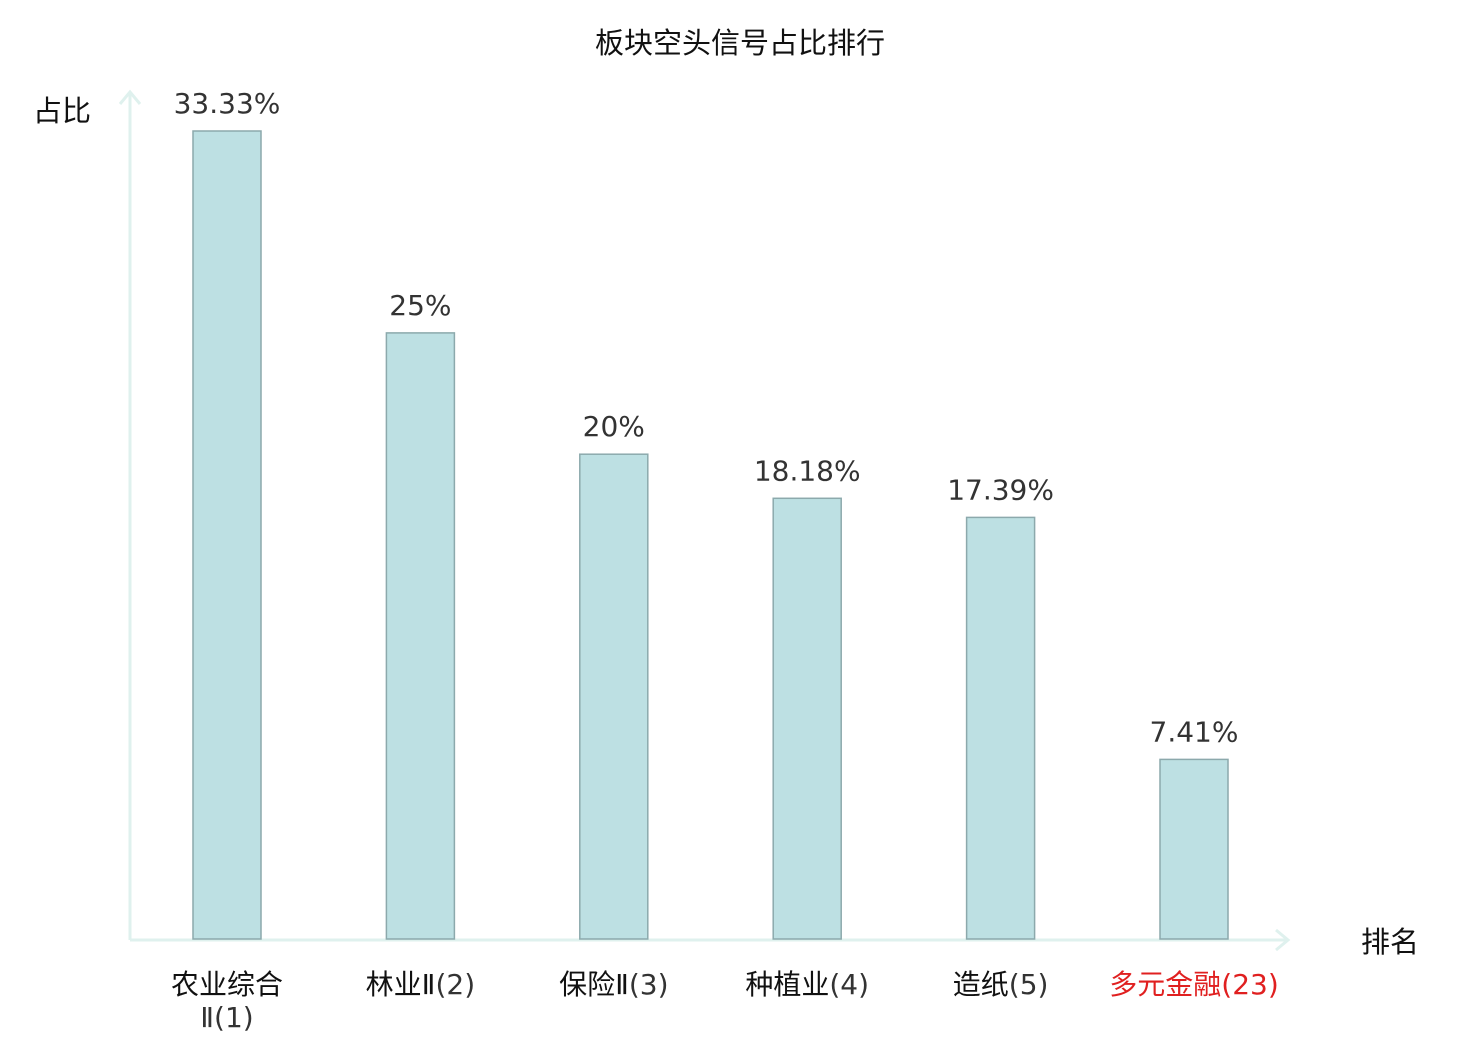 The width and height of the screenshot is (1480, 1040). What do you see at coordinates (87, 514) in the screenshot?
I see `y-axis: 占比` at bounding box center [87, 514].